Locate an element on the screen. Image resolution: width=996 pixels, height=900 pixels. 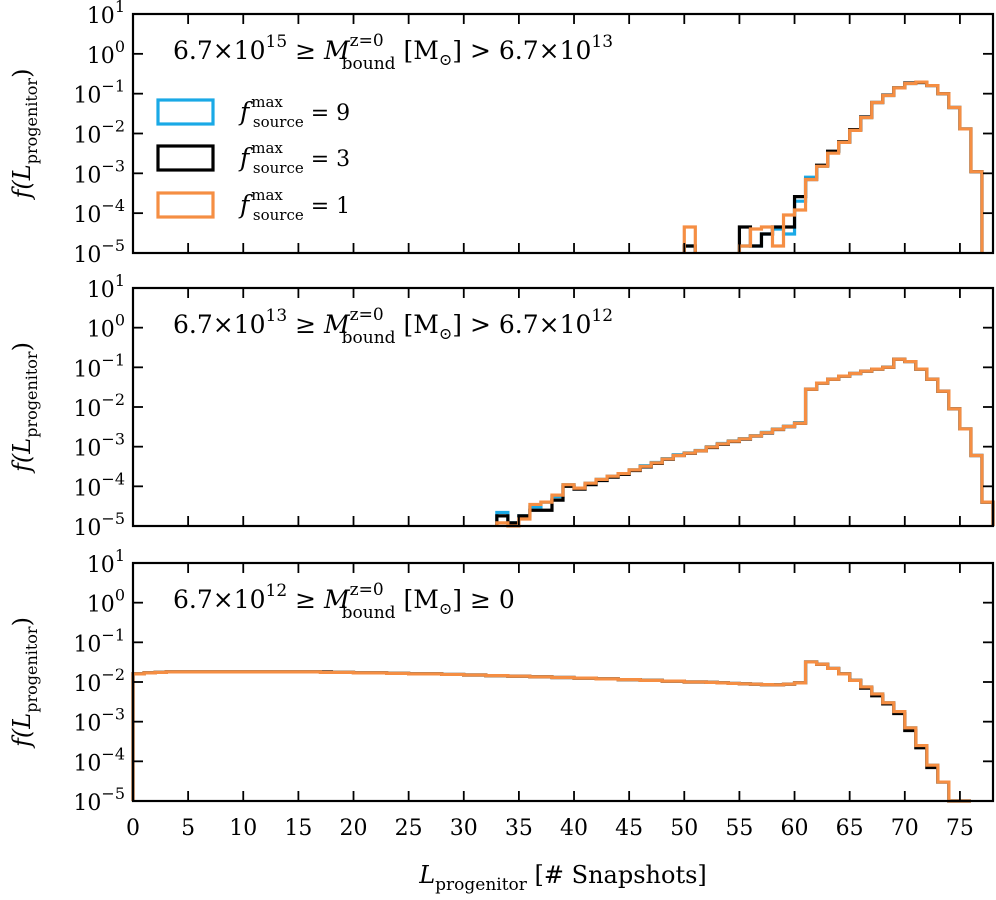
x-label-subscript: progenitor is located at coordinates (481, 885).